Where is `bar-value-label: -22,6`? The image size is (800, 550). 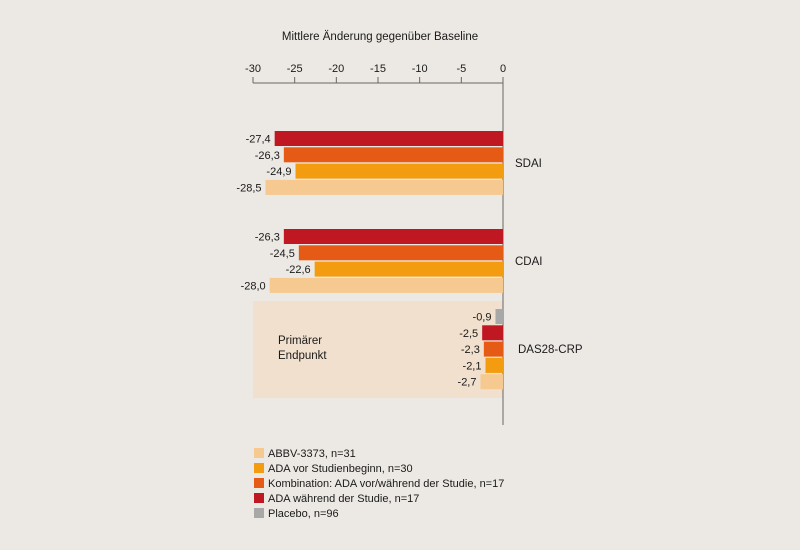
bar-value-label: -22,6 is located at coordinates (298, 270).